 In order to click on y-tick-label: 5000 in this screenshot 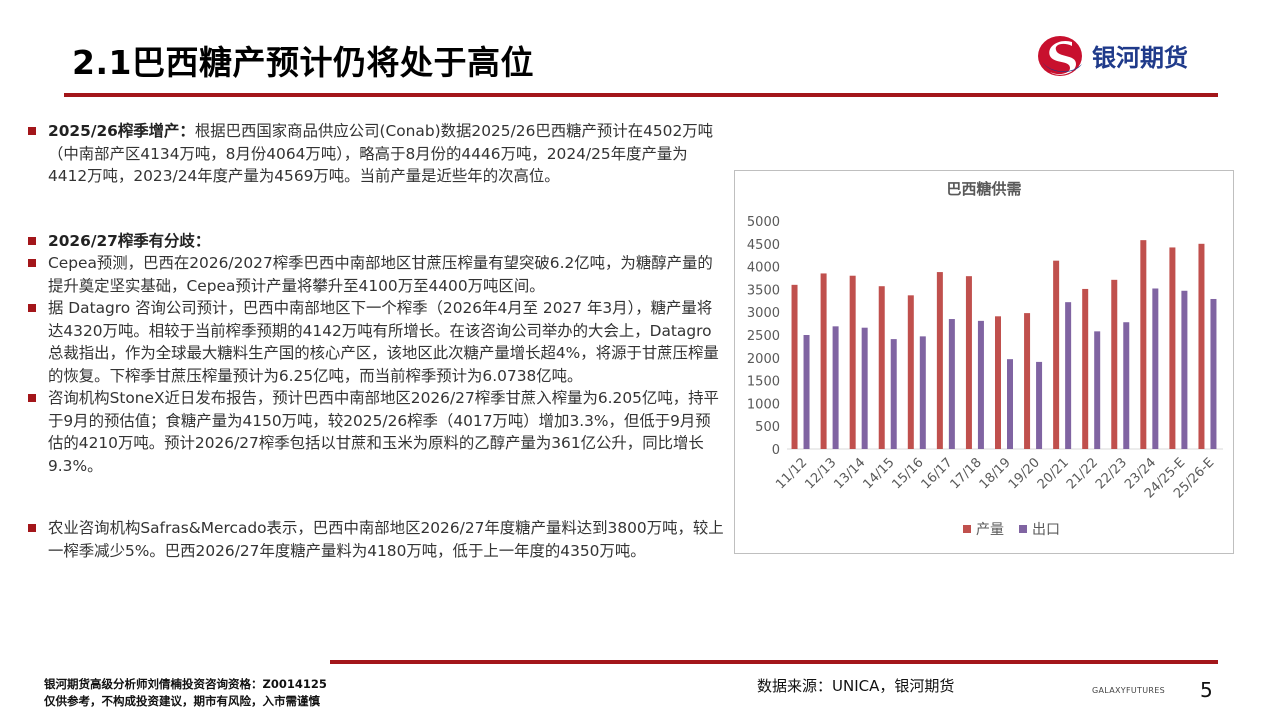, I will do `click(763, 222)`.